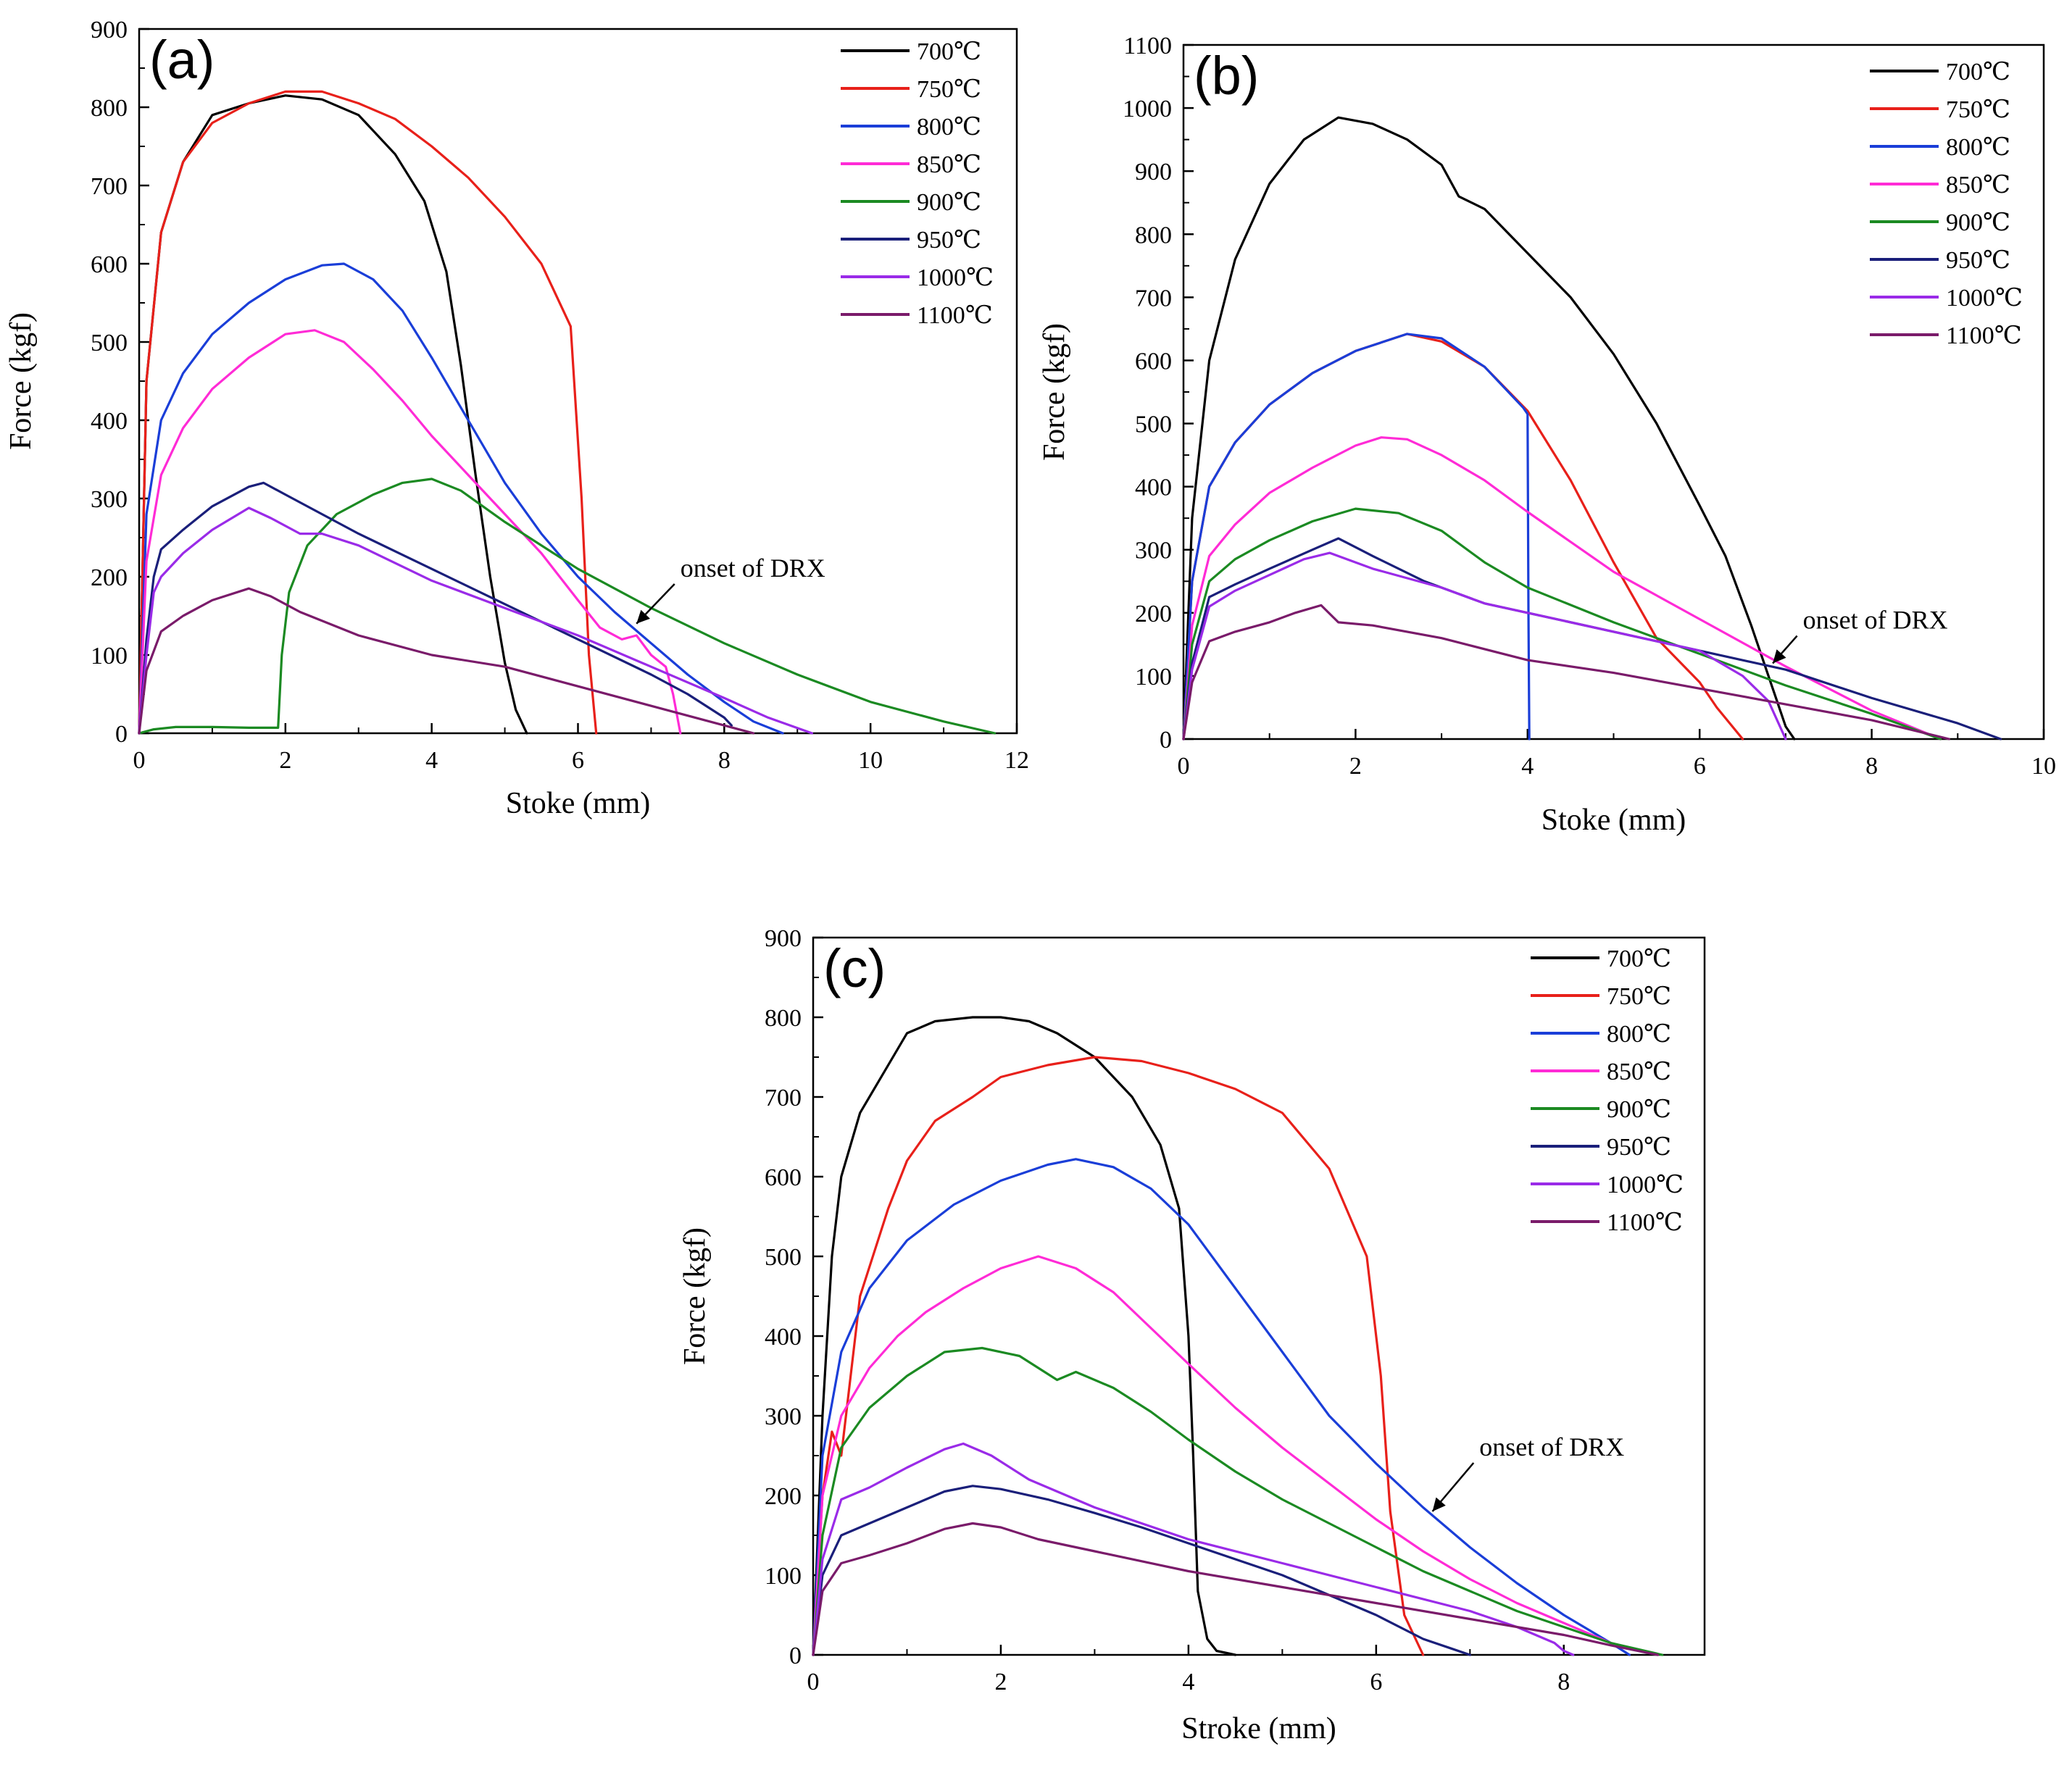 This screenshot has width=2072, height=1765. Describe the element at coordinates (854, 968) in the screenshot. I see `panel-label: (c)` at that location.